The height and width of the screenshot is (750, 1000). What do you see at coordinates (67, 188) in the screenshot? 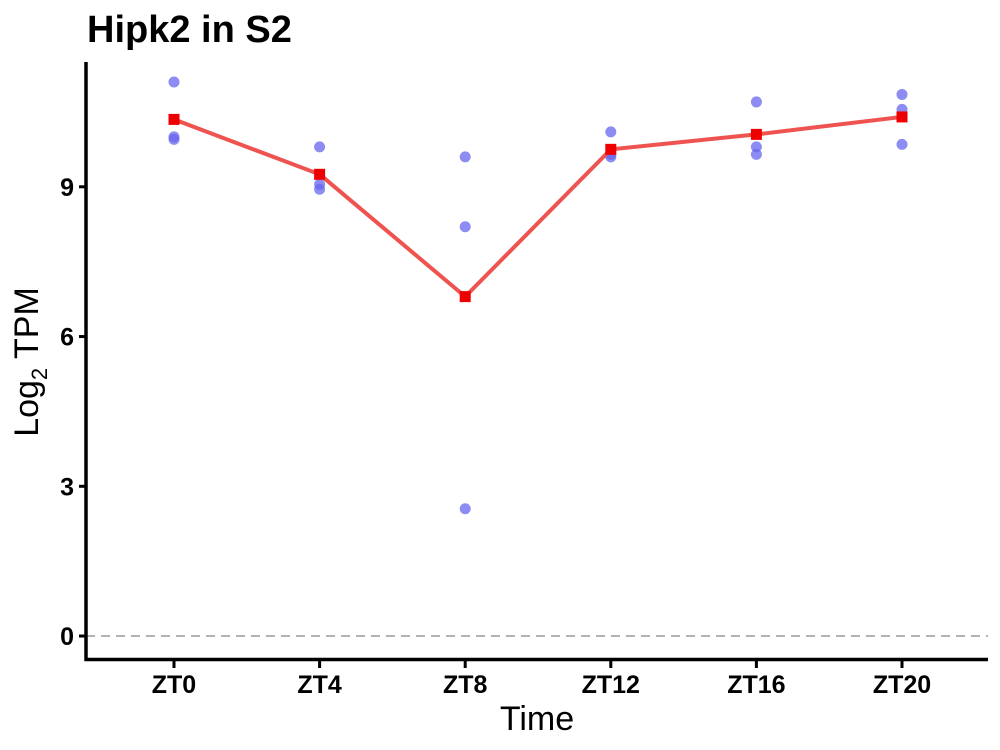
I see `y-tick-label: 9` at bounding box center [67, 188].